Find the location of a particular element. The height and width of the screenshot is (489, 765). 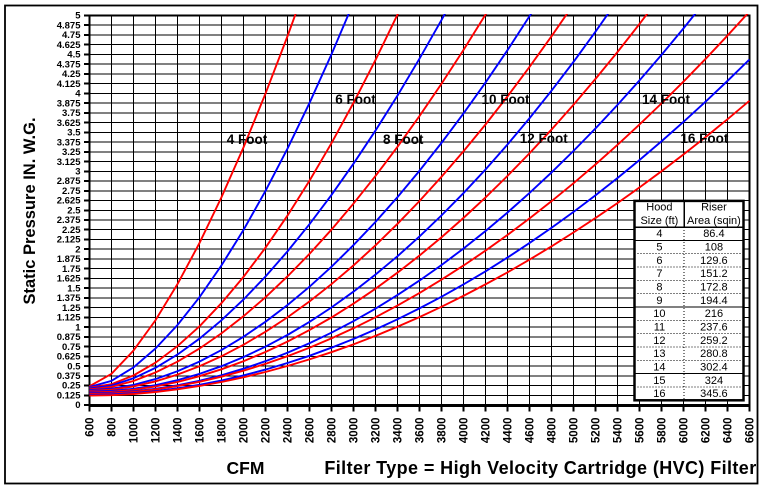

svg-text: 1.75 is located at coordinates (71, 269).